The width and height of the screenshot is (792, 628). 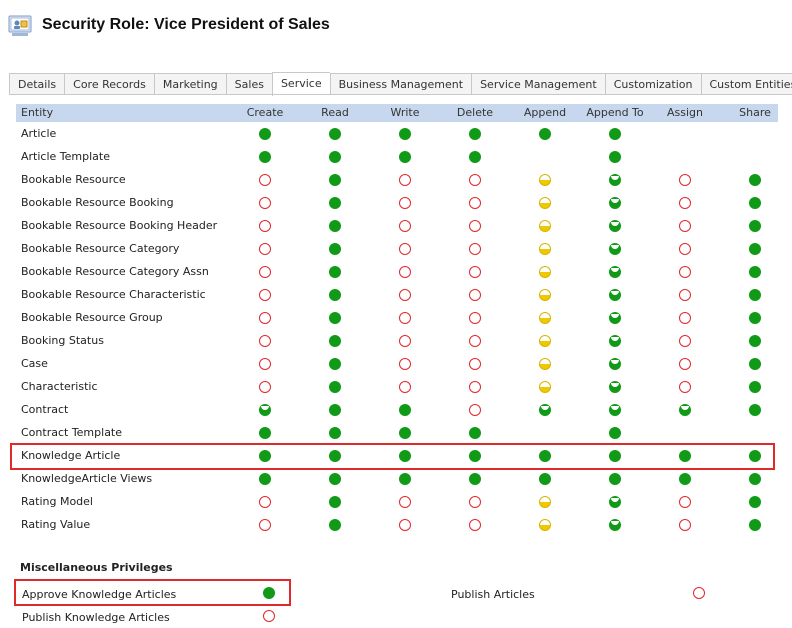 I want to click on tab-service: Service, so click(x=300, y=84).